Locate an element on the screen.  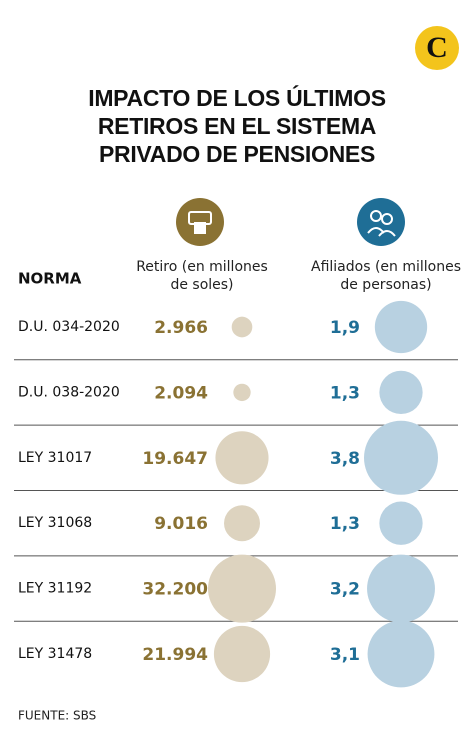
retiro-icon-glyph is located at coordinates (200, 228).